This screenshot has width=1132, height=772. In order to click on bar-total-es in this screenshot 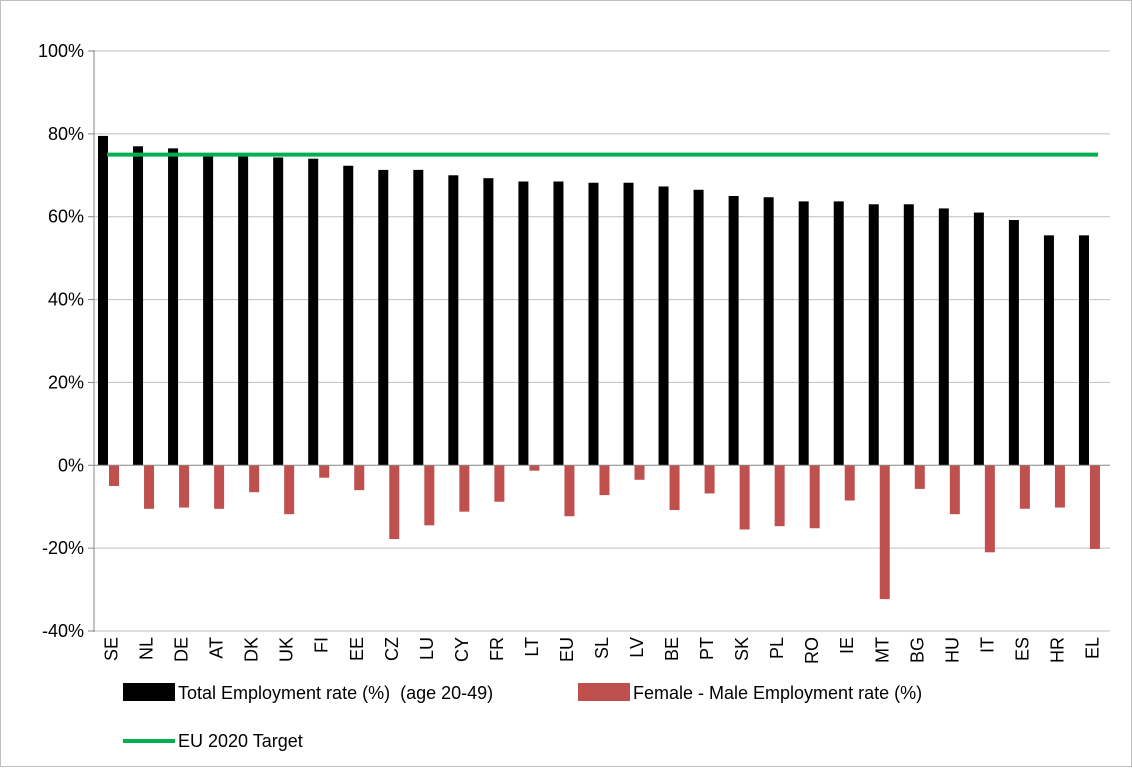, I will do `click(1013, 343)`.